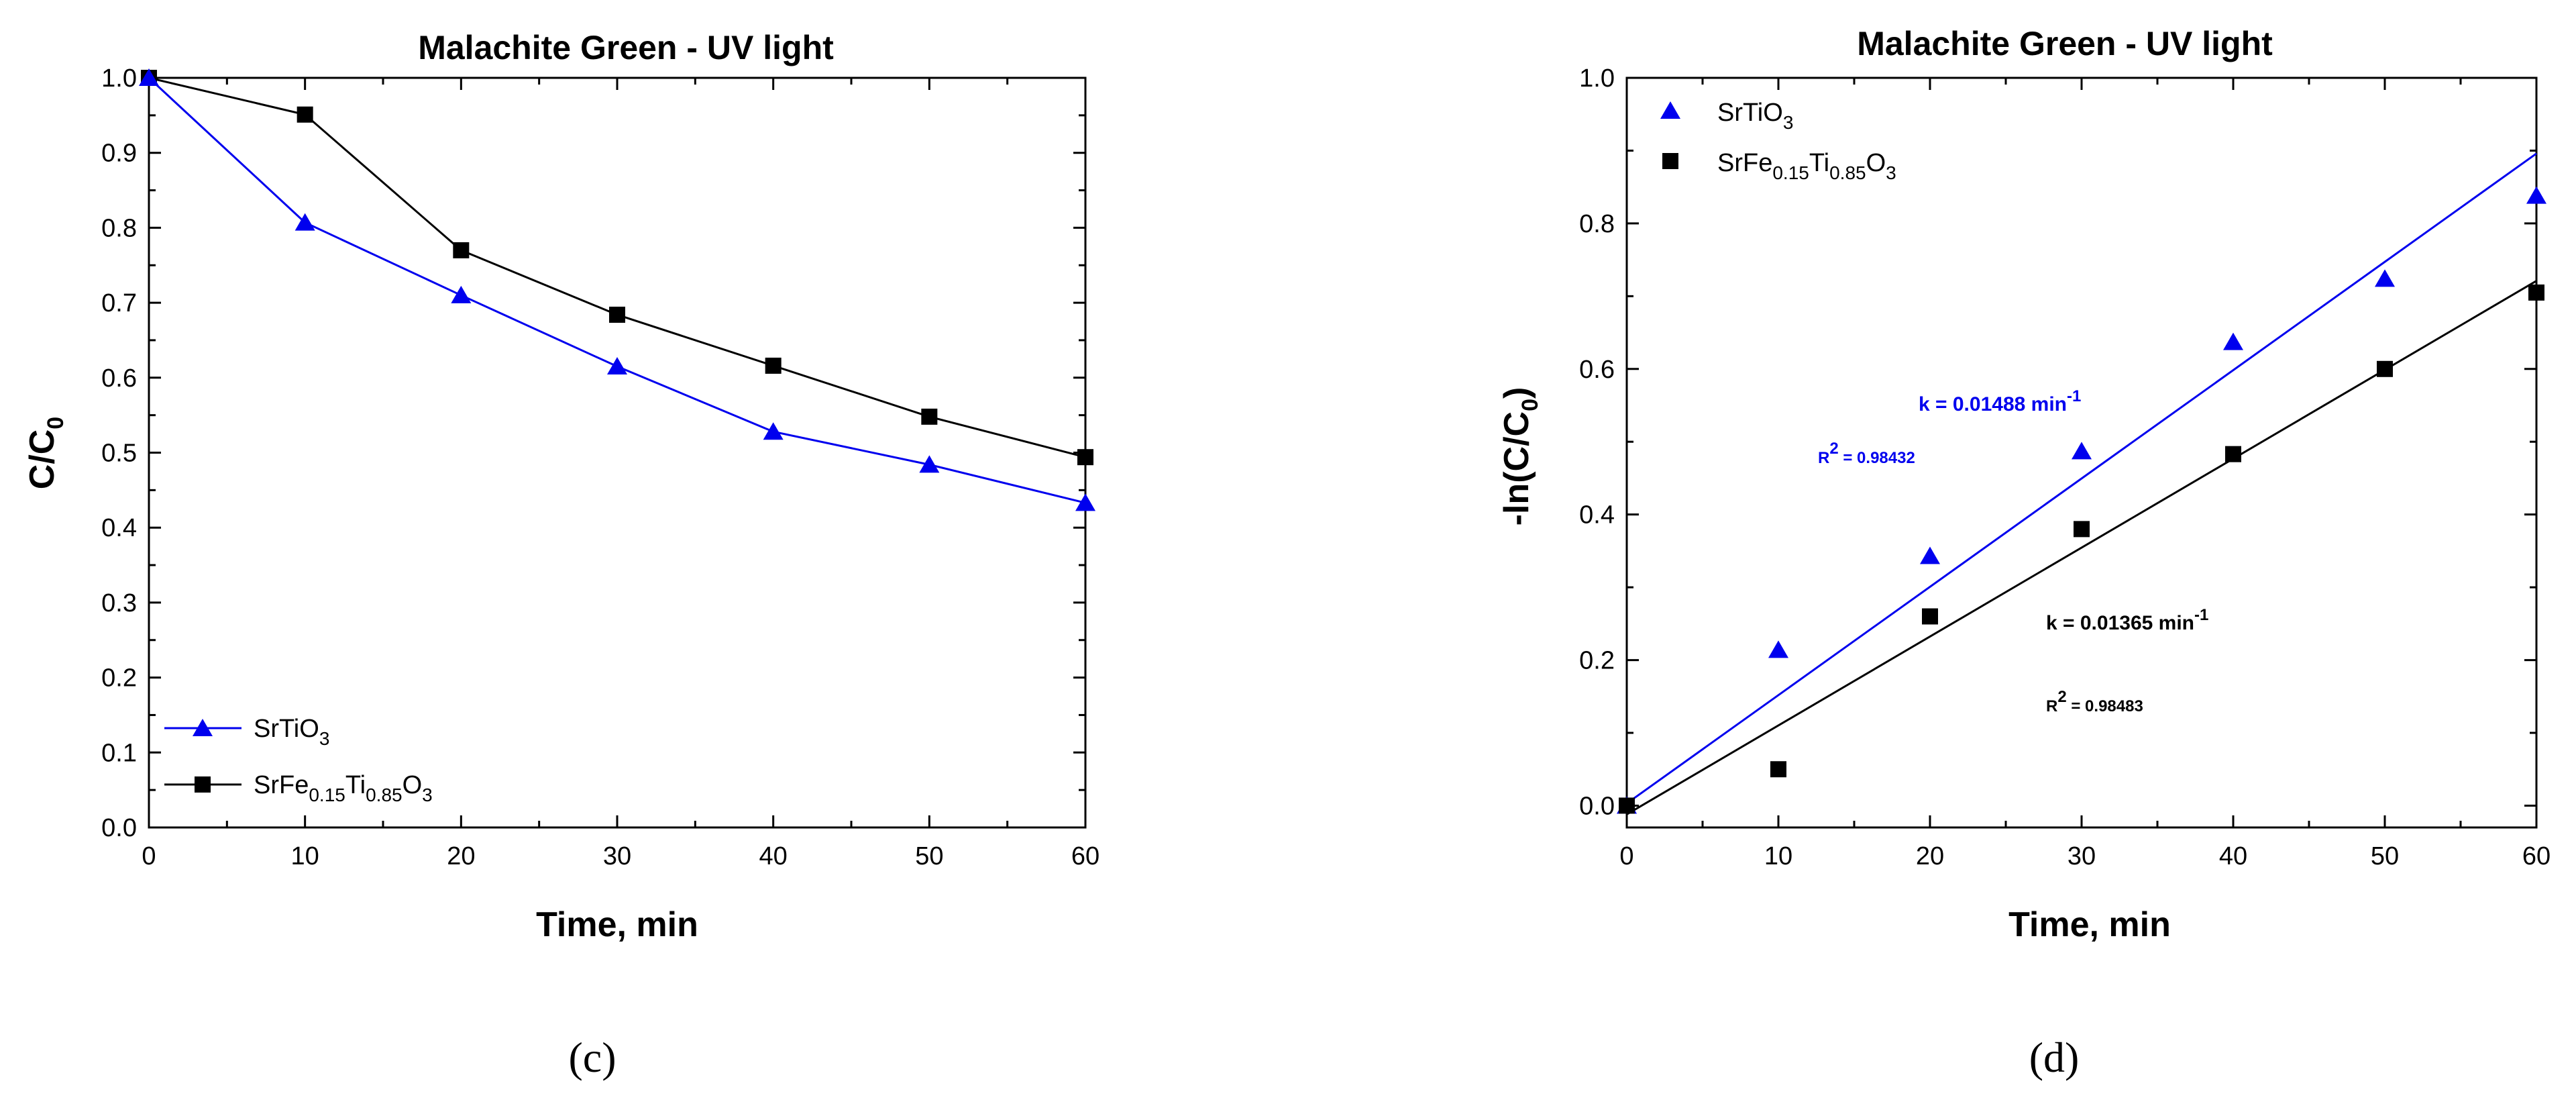 Image resolution: width=2576 pixels, height=1110 pixels. I want to click on chart-c-series, so click(617, 289).